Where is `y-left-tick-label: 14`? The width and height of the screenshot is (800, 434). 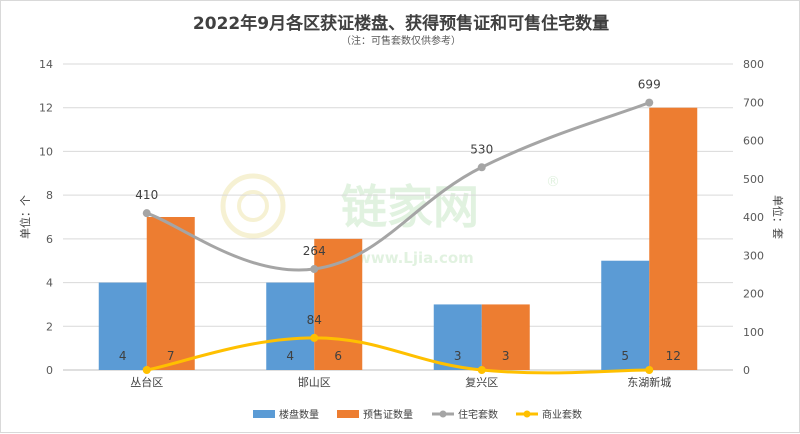
y-left-tick-label: 14 is located at coordinates (46, 64).